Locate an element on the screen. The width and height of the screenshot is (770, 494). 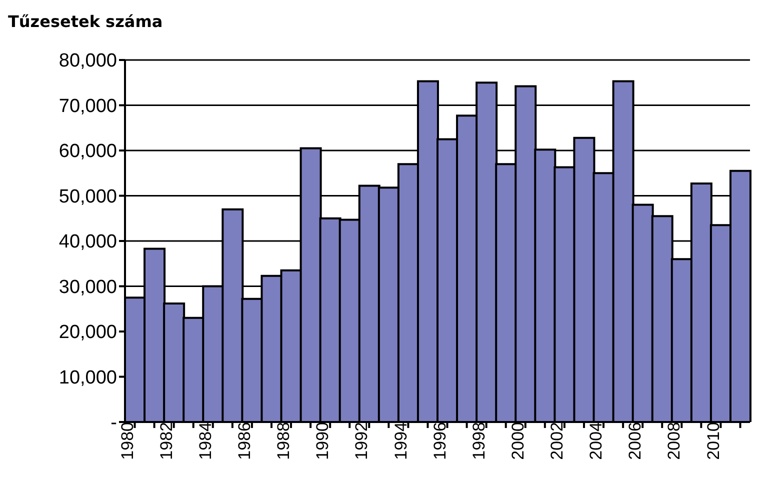
y-tick-label: 20,000 is located at coordinates (87, 333).